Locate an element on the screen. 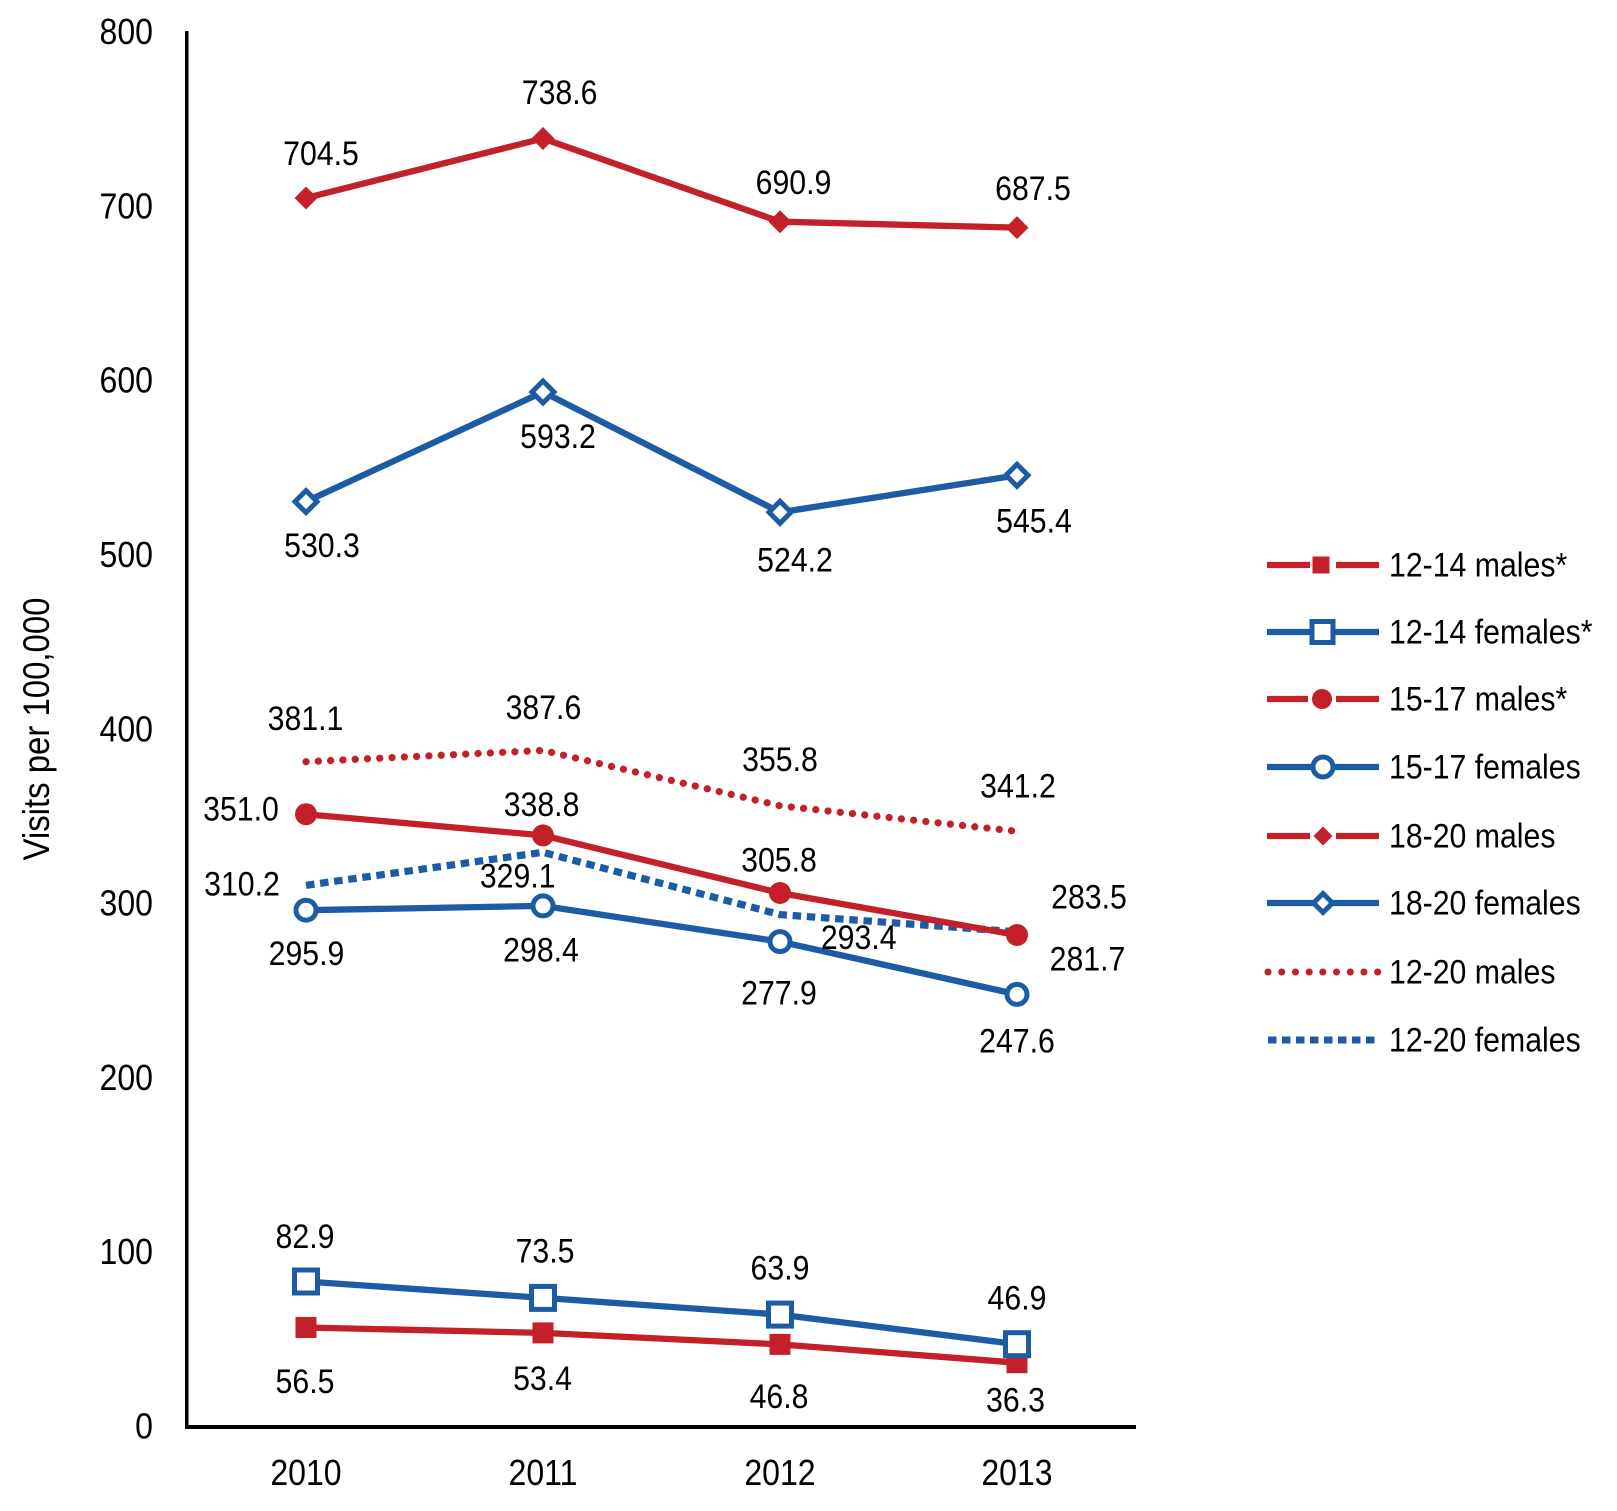 The image size is (1617, 1511). svg-text: 100 is located at coordinates (126, 1253).